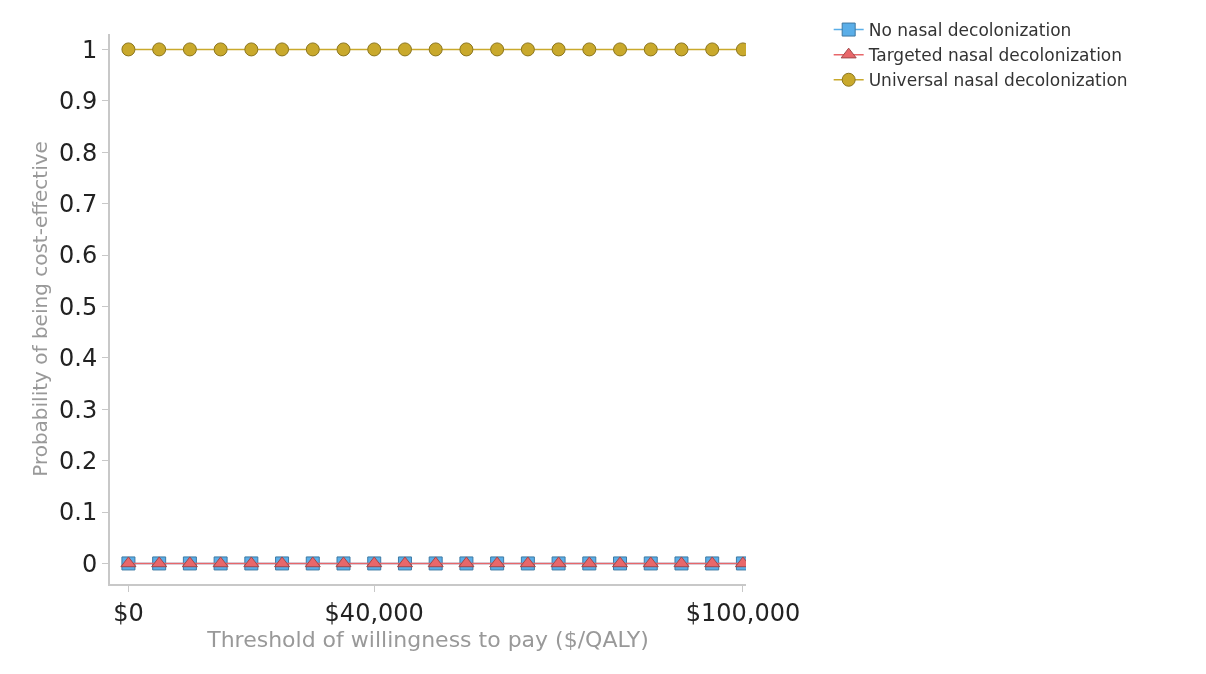  I want to click on x-tick-label: $0, so click(128, 612).